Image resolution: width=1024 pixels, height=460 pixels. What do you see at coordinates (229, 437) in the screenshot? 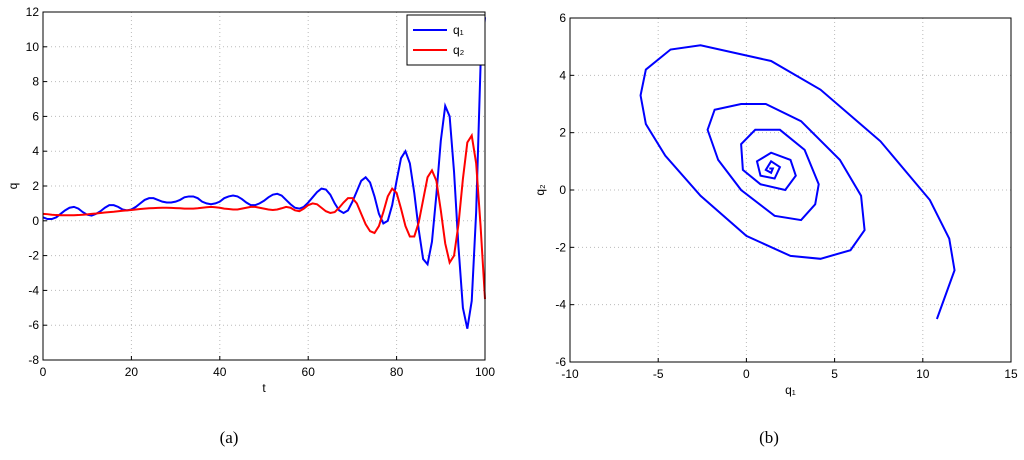
I see `caption: (a)` at bounding box center [229, 437].